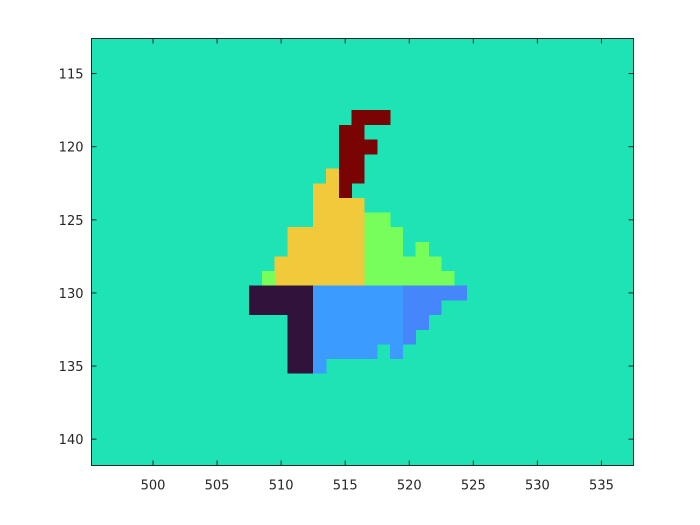 This screenshot has height=525, width=700. I want to click on x-tick-label: 530, so click(537, 486).